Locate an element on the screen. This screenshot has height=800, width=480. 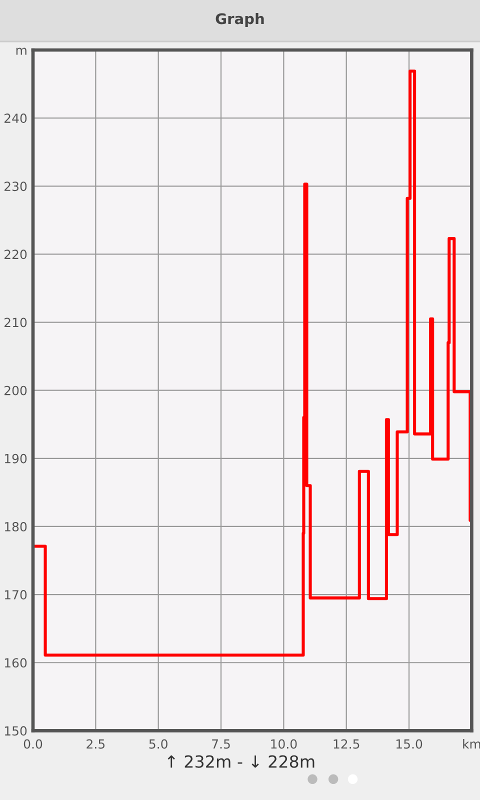
x-tick-label: 2.5 is located at coordinates (95, 744).